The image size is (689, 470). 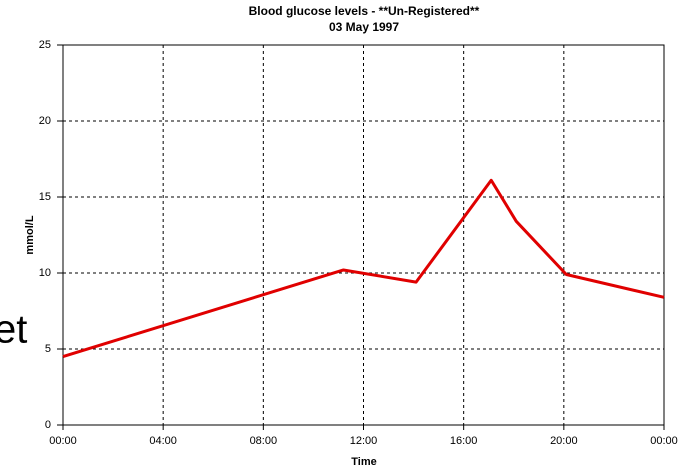 I want to click on chart-title: Blood glucose levels - **Un-Registered**, so click(x=364, y=11).